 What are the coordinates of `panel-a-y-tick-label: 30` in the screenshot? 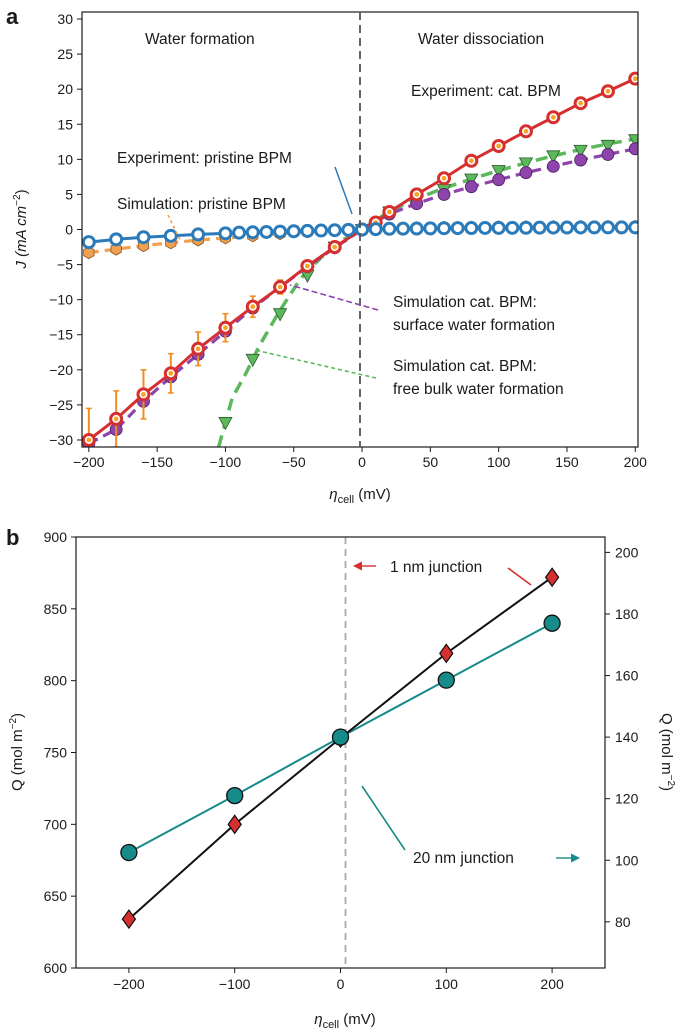 It's located at (65, 19).